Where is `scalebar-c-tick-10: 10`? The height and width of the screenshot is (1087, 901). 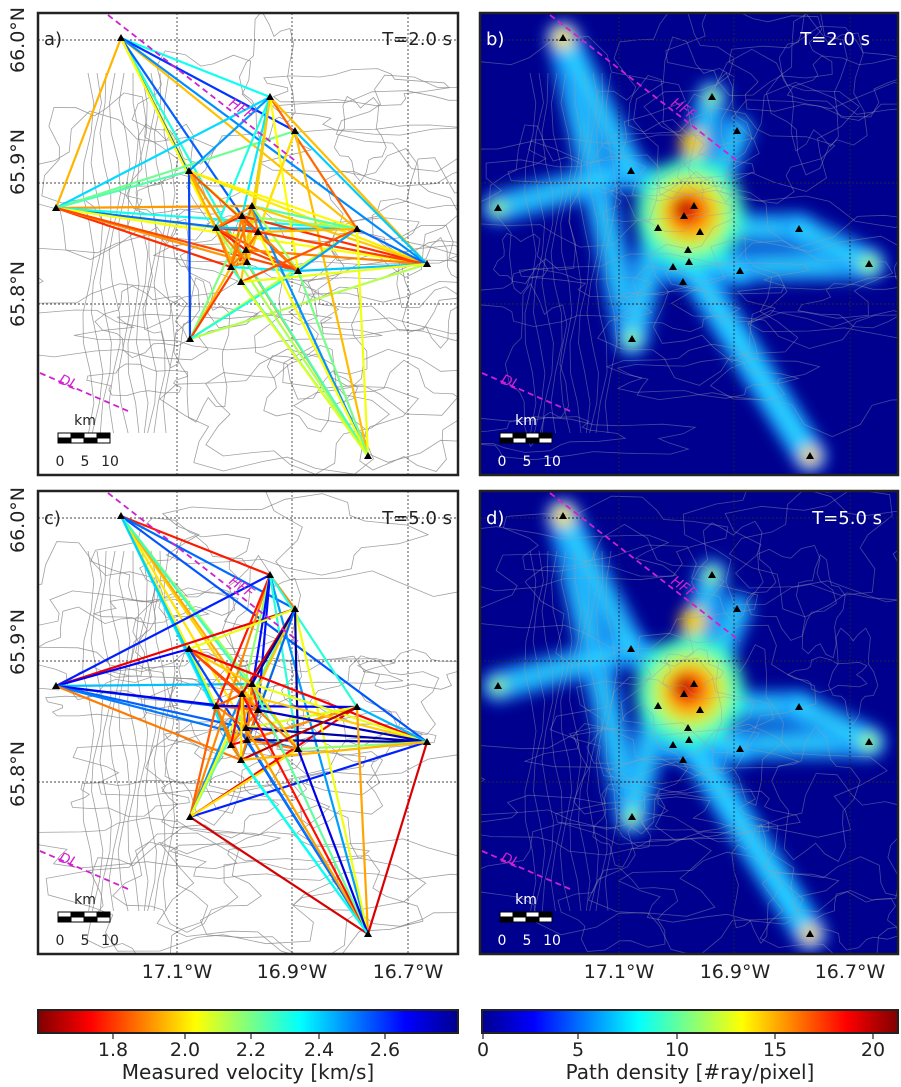 scalebar-c-tick-10: 10 is located at coordinates (110, 941).